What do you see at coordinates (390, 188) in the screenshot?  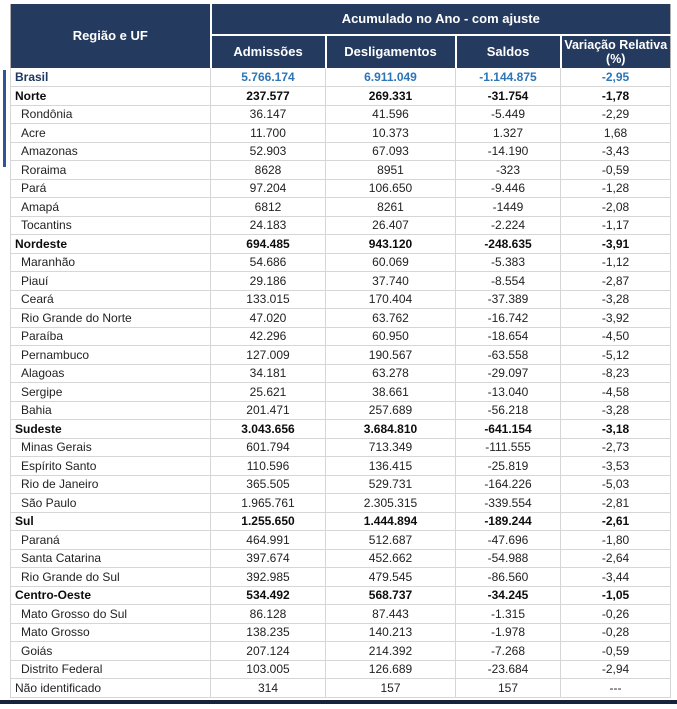 I see `value-cell: 106.650` at bounding box center [390, 188].